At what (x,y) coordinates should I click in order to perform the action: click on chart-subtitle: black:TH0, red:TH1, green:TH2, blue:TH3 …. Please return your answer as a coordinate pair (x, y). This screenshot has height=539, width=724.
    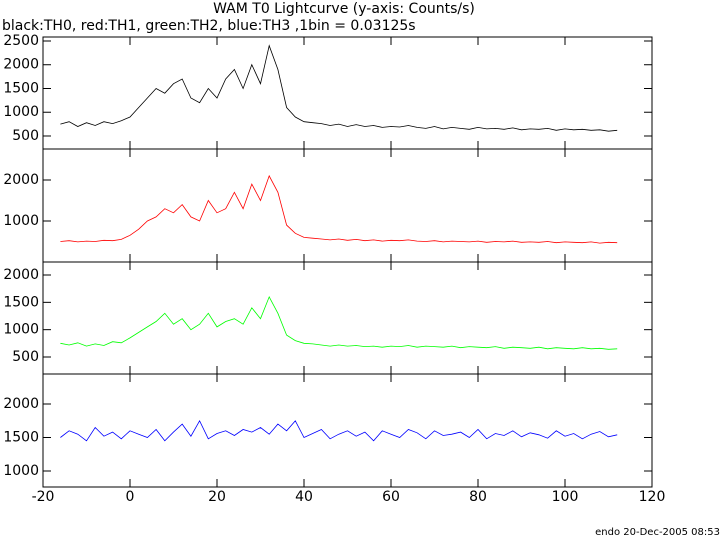
    Looking at the image, I should click on (209, 26).